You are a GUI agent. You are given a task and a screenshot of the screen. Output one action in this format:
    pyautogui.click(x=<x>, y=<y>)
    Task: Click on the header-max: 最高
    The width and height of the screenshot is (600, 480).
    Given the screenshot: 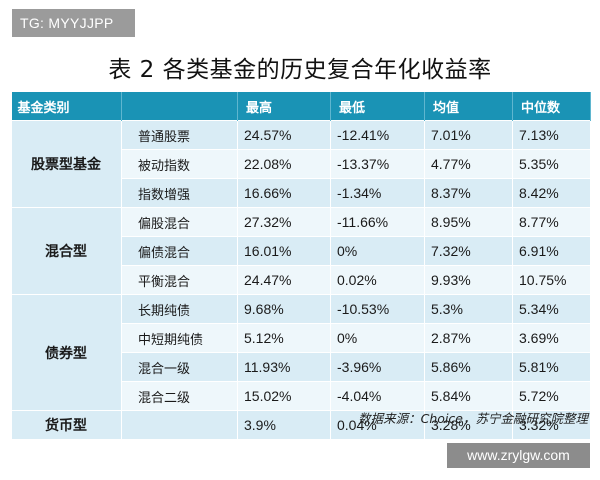 What is the action you would take?
    pyautogui.click(x=284, y=106)
    